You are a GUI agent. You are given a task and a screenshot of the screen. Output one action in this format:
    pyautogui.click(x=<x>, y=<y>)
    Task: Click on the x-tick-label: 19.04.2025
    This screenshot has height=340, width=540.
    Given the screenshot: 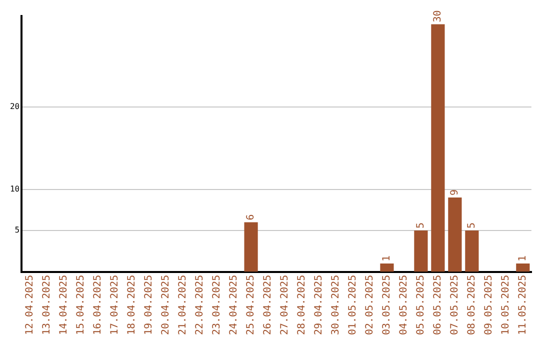 What is the action you would take?
    pyautogui.click(x=149, y=305)
    